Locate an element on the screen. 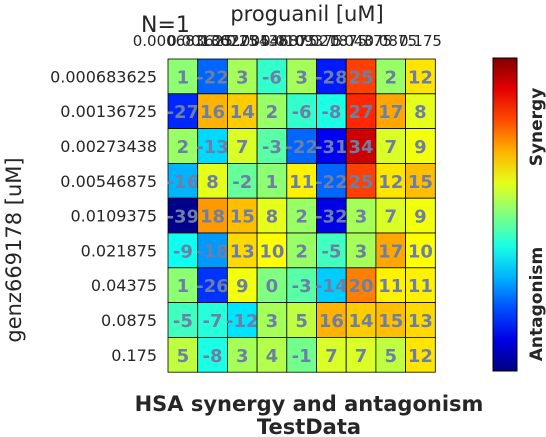  y-tick-label: 0.00136725 is located at coordinates (108, 111).